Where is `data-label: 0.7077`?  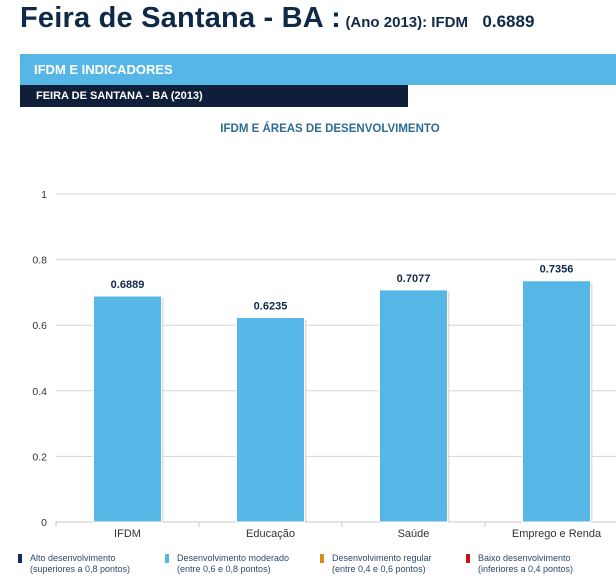 data-label: 0.7077 is located at coordinates (414, 279).